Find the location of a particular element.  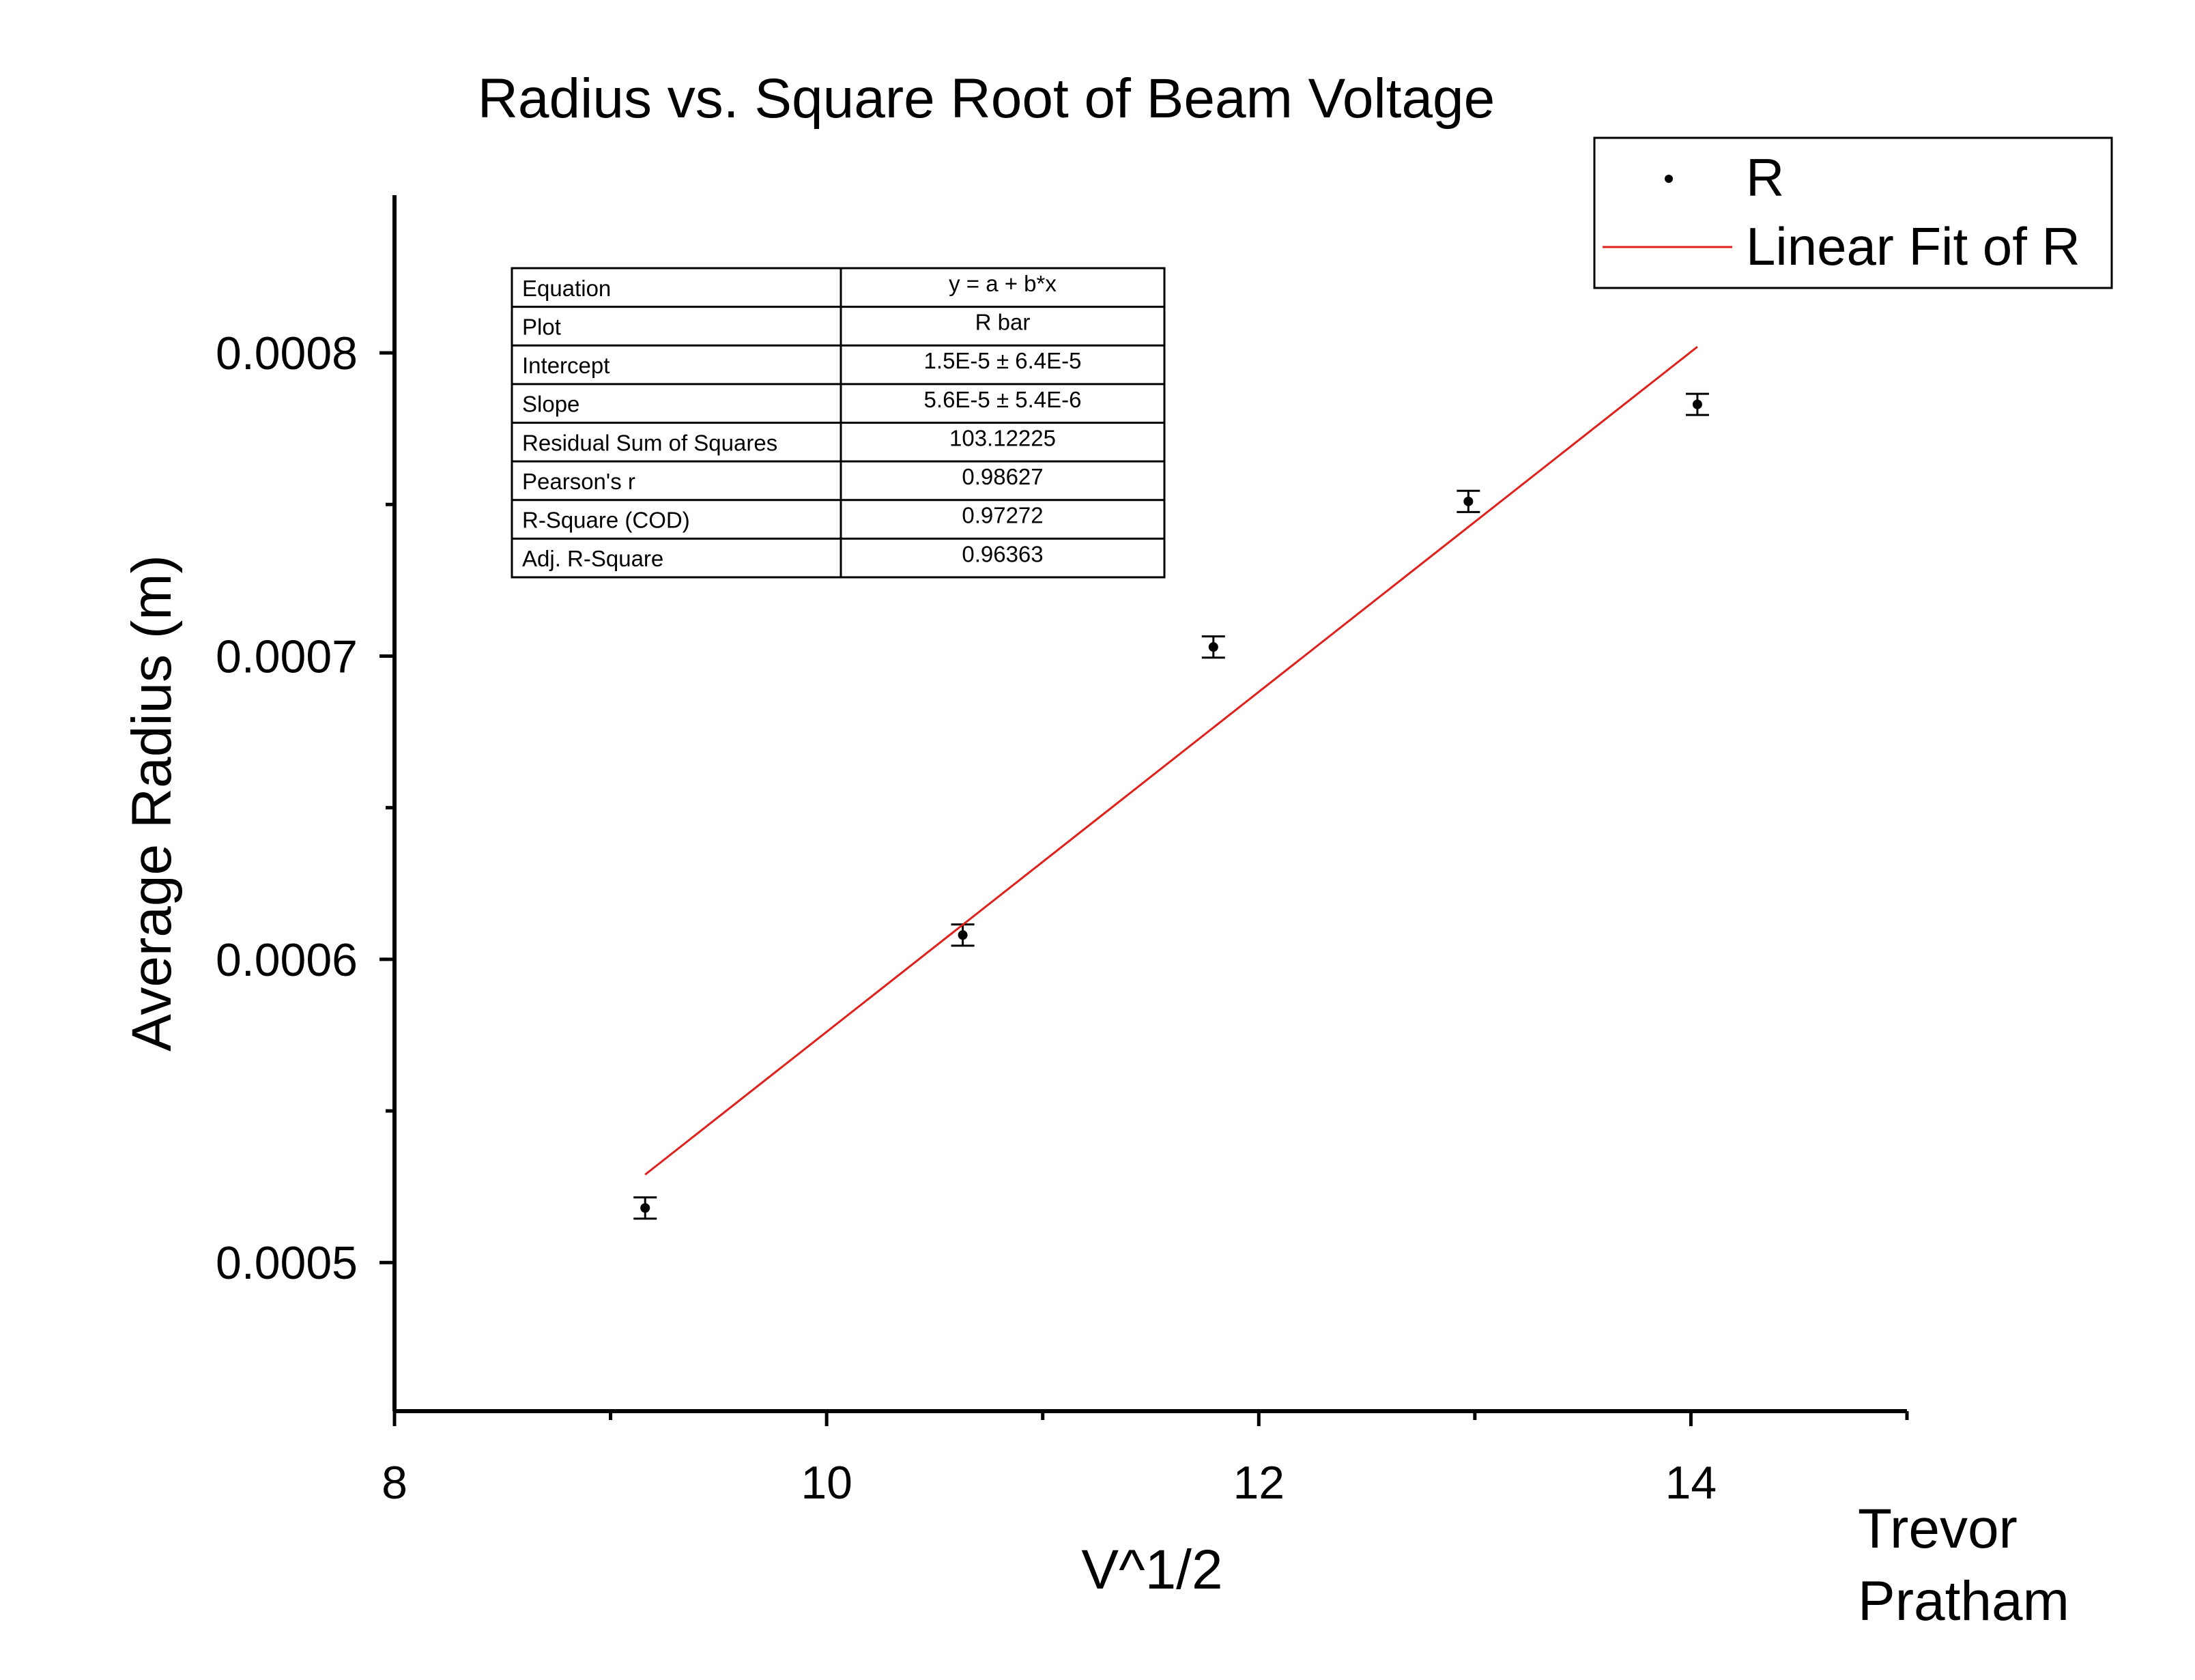

fit-table-label: R-Square (COD) is located at coordinates (606, 520).